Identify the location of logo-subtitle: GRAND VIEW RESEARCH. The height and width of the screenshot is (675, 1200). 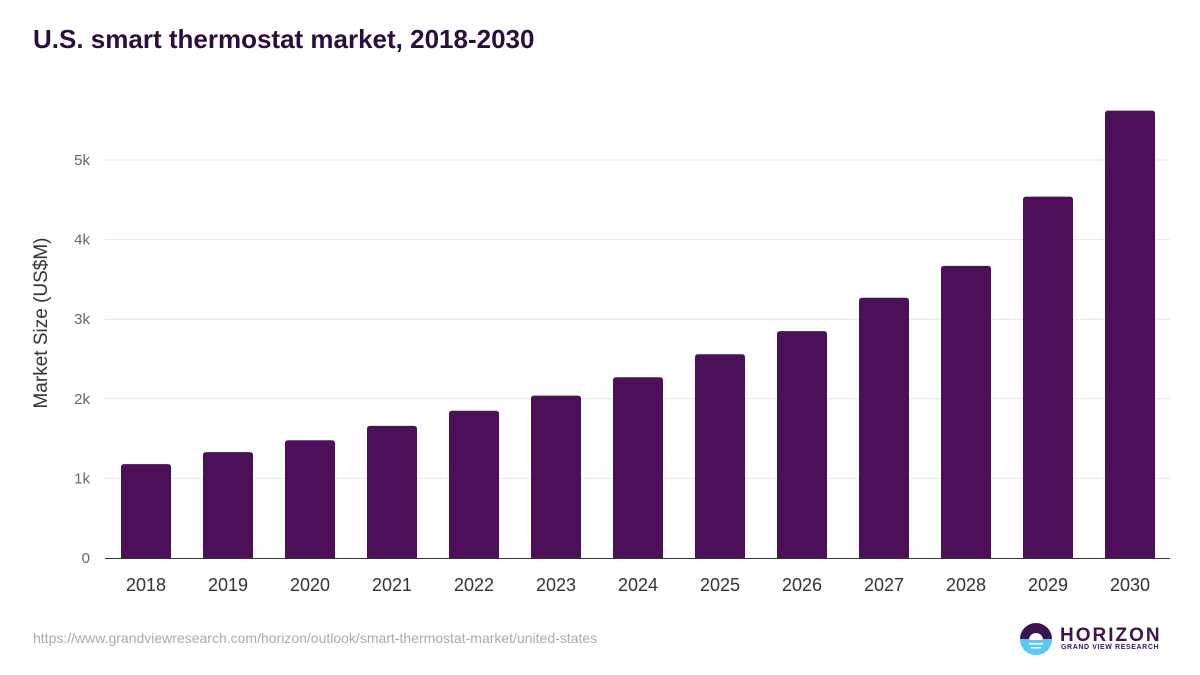
(1110, 647).